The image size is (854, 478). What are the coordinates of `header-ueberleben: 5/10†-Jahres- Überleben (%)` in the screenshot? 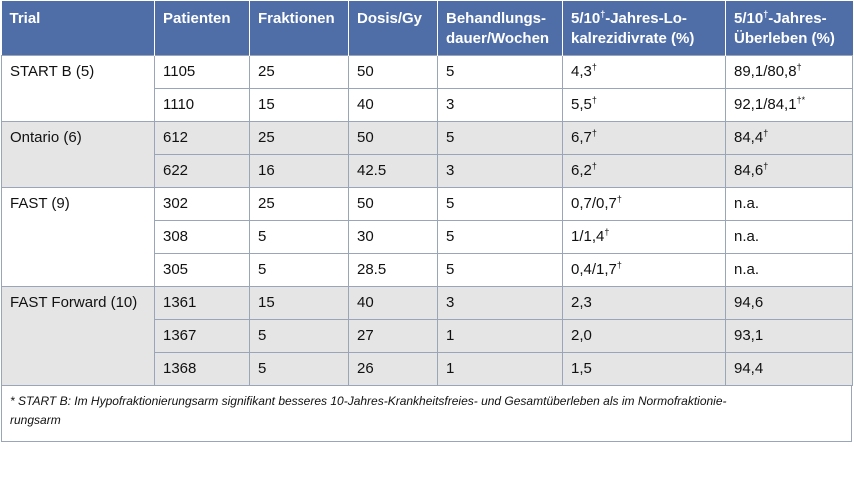 It's located at (789, 28).